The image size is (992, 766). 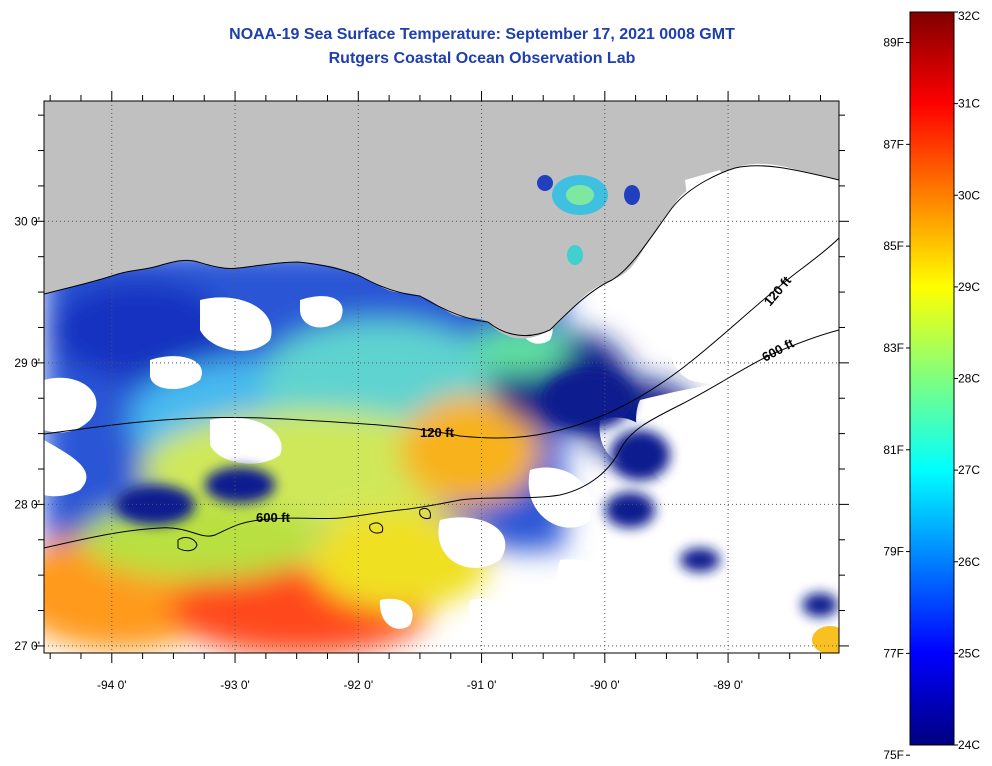 What do you see at coordinates (932, 378) in the screenshot?
I see `colorbar-gradient` at bounding box center [932, 378].